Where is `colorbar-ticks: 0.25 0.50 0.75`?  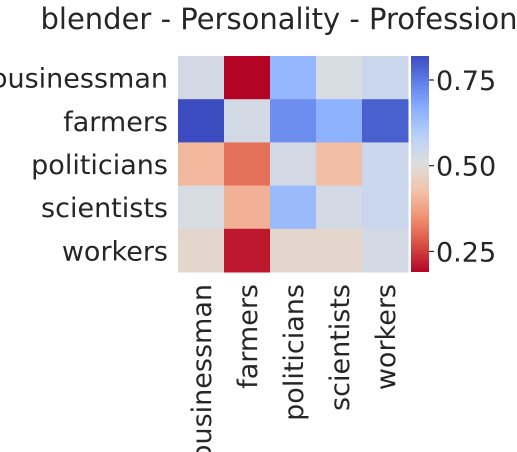 colorbar-ticks: 0.25 0.50 0.75 is located at coordinates (462, 167).